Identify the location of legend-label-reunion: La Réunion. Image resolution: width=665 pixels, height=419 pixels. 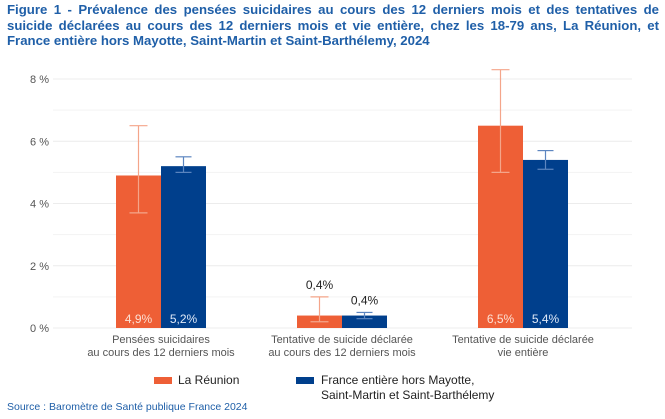
(209, 380).